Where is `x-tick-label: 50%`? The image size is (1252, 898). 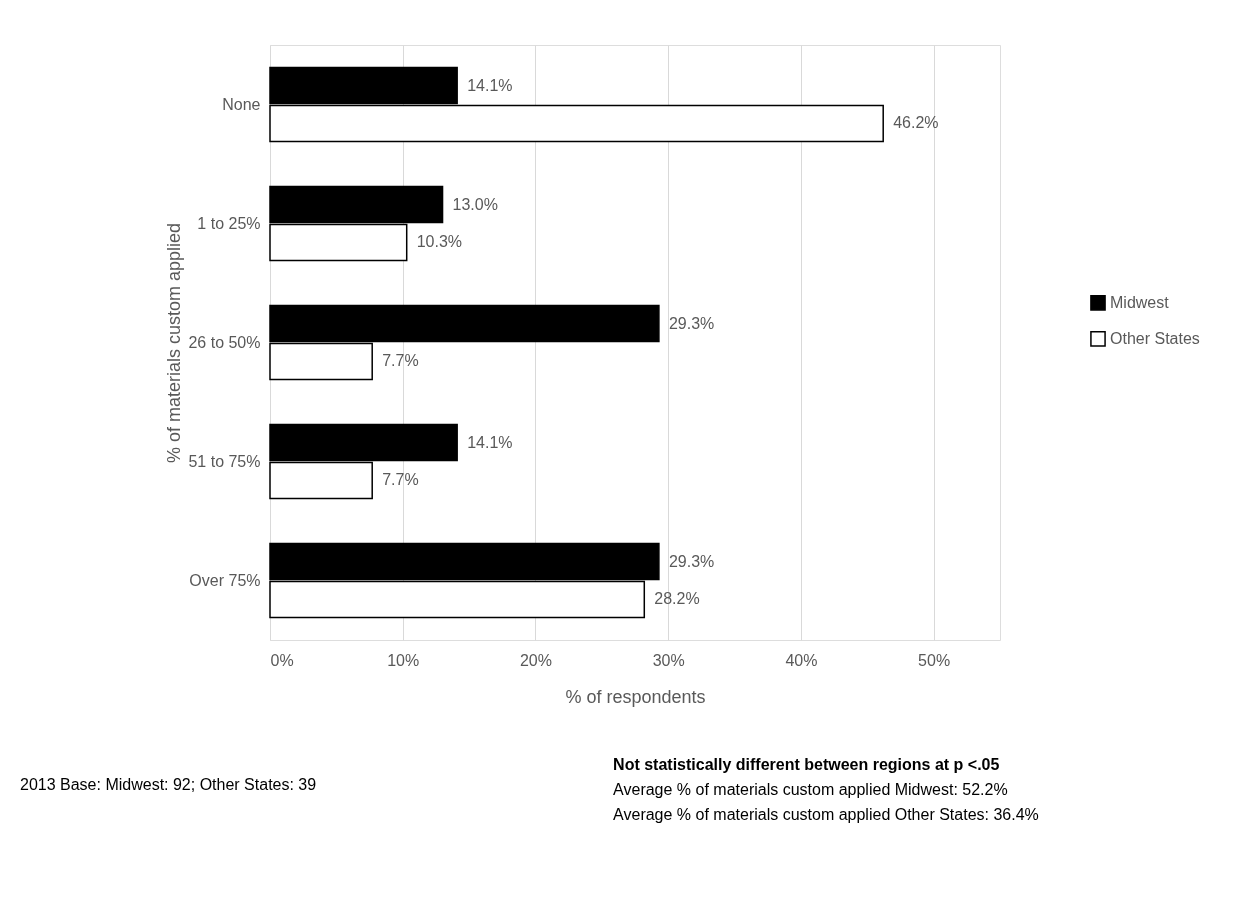
x-tick-label: 50% is located at coordinates (934, 660).